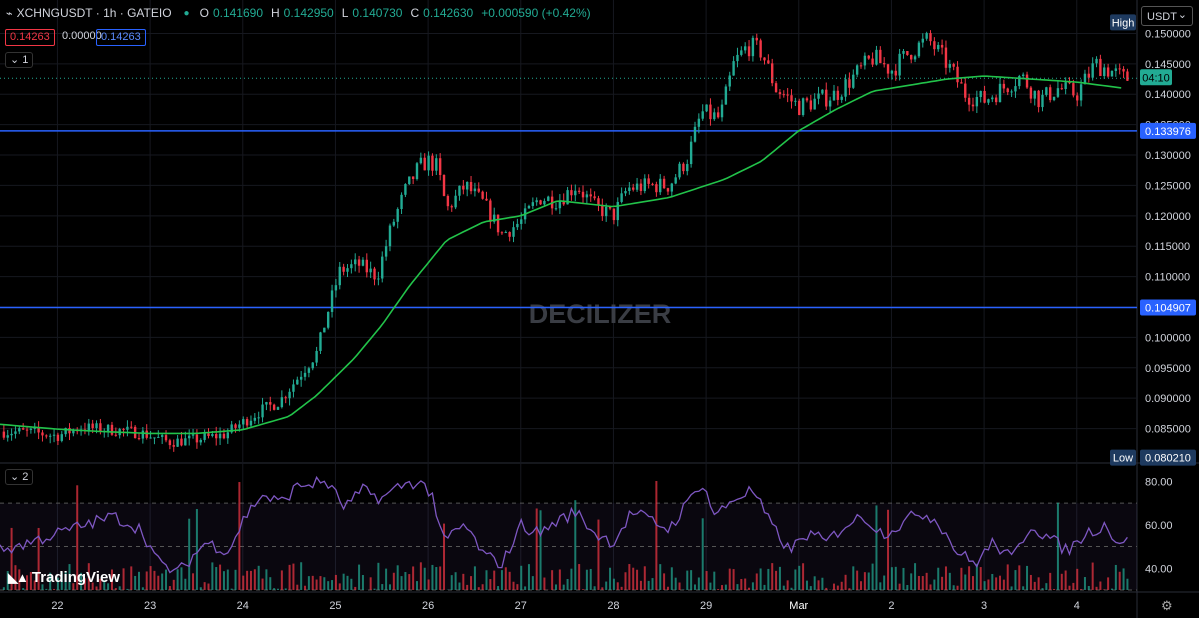 This screenshot has width=1199, height=618. Describe the element at coordinates (1167, 605) in the screenshot. I see `settings-gear-icon: ⚙` at that location.